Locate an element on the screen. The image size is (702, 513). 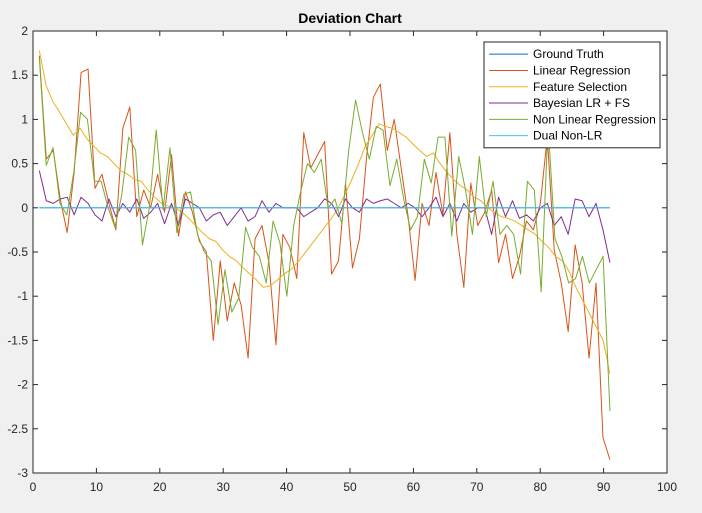
y-tick-label: 1.5 is located at coordinates (19, 75).